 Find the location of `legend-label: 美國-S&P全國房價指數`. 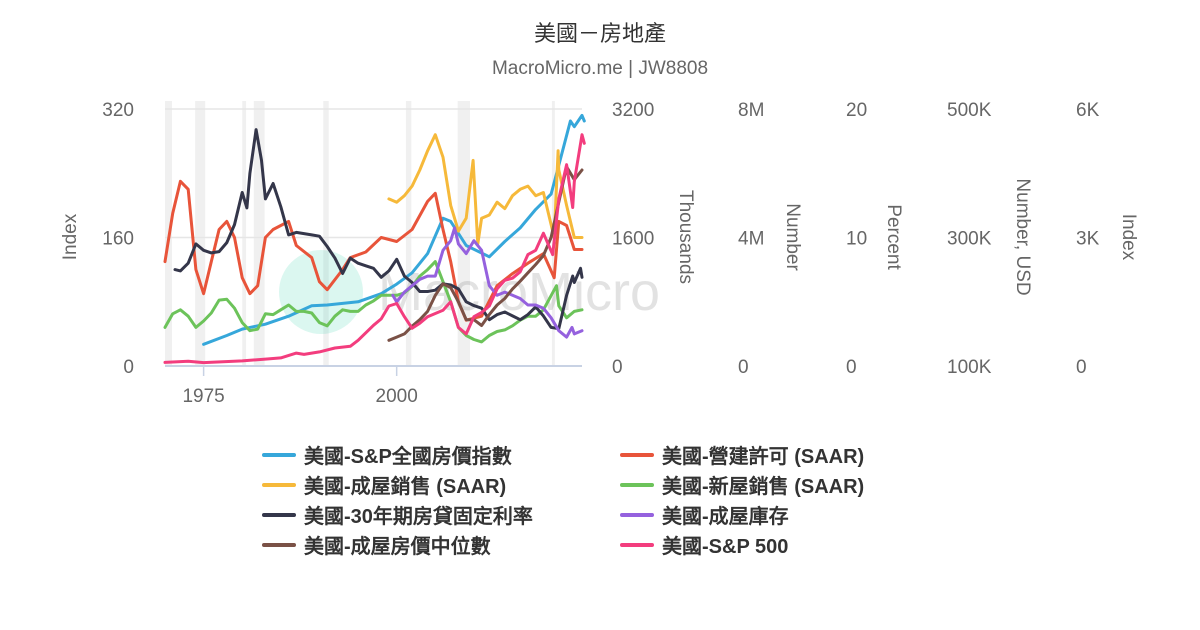

legend-label: 美國-S&P全國房價指數 is located at coordinates (408, 457).